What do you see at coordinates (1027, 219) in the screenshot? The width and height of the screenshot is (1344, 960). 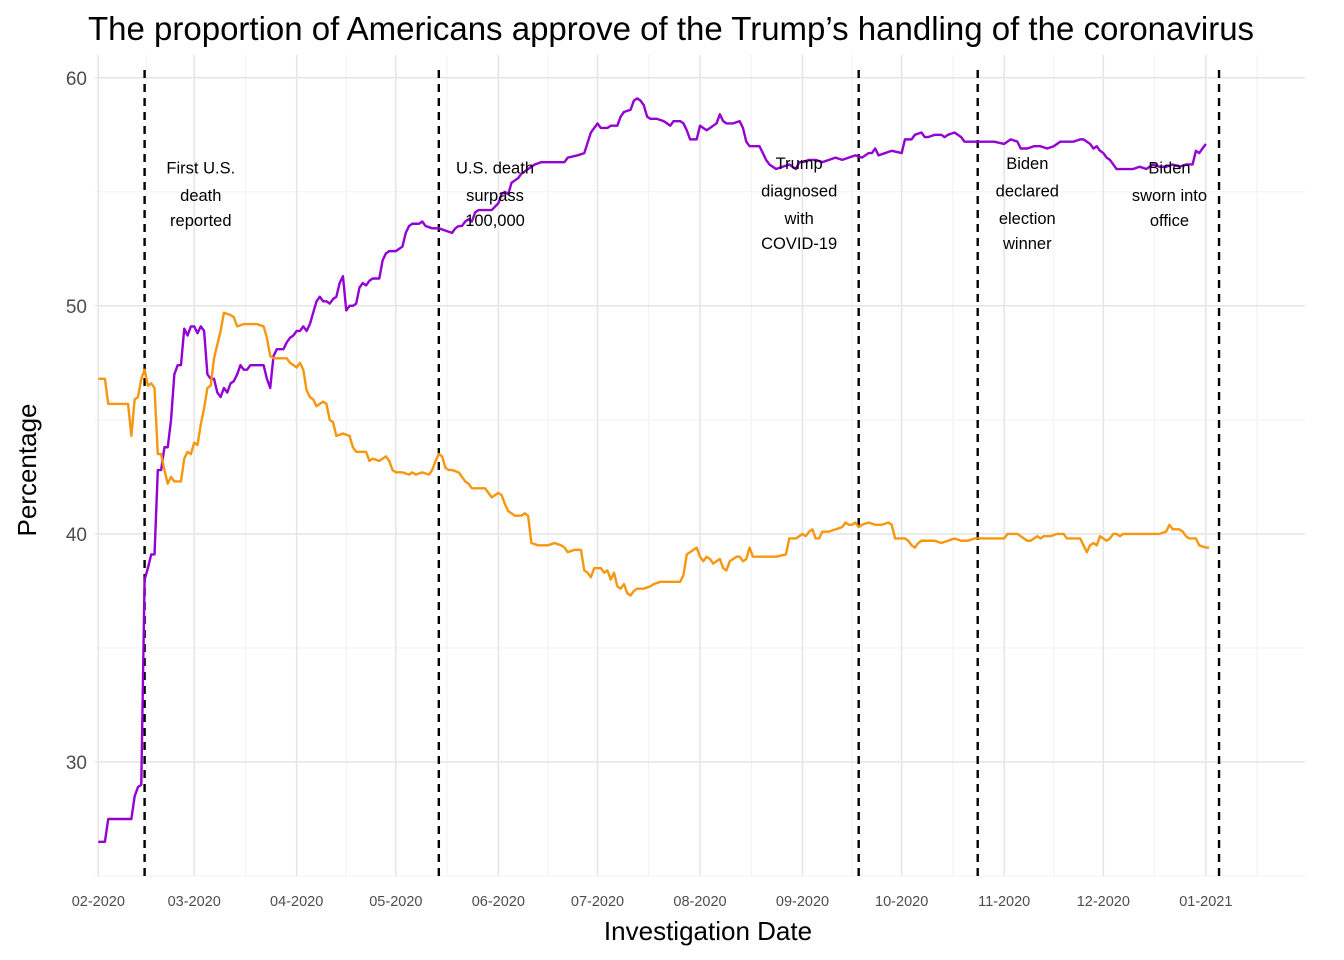 I see `event-label-line: election` at bounding box center [1027, 219].